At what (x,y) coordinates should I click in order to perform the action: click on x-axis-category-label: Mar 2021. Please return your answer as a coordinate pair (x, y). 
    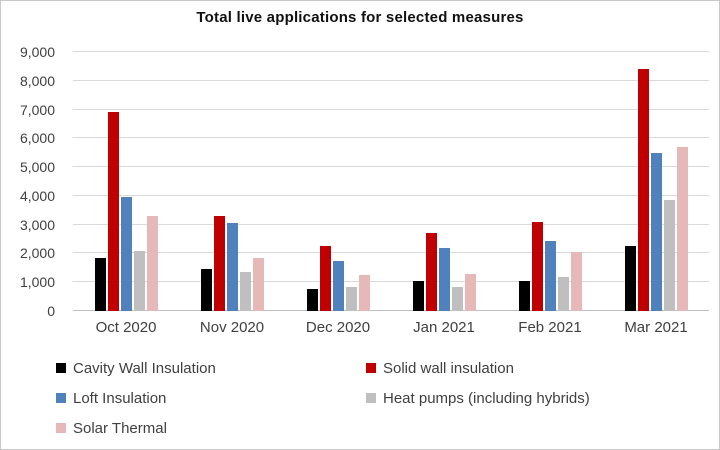
    Looking at the image, I should click on (656, 327).